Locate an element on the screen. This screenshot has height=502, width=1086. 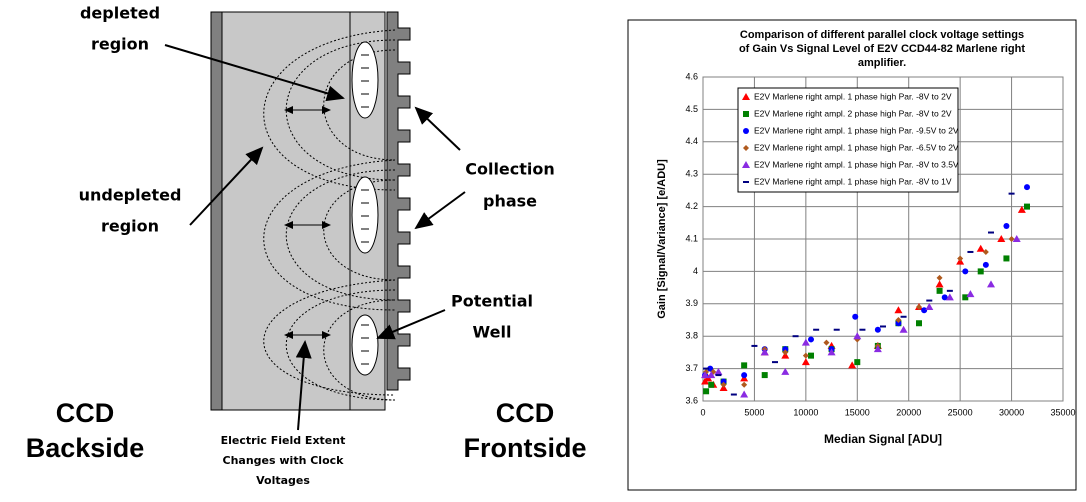
y-tick-label: 4.1 is located at coordinates (691, 238).